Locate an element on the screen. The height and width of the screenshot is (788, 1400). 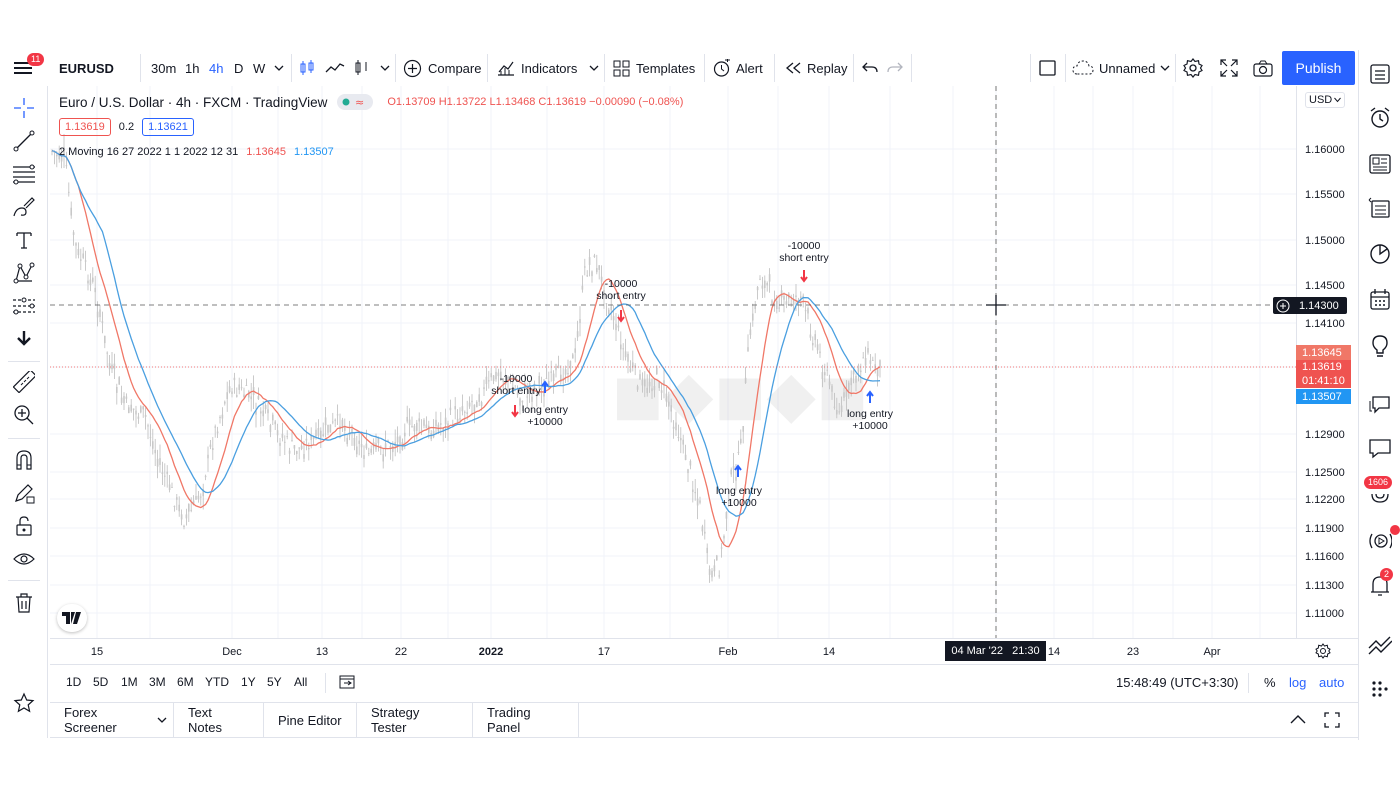
currency-selector: USD is located at coordinates (1325, 100).